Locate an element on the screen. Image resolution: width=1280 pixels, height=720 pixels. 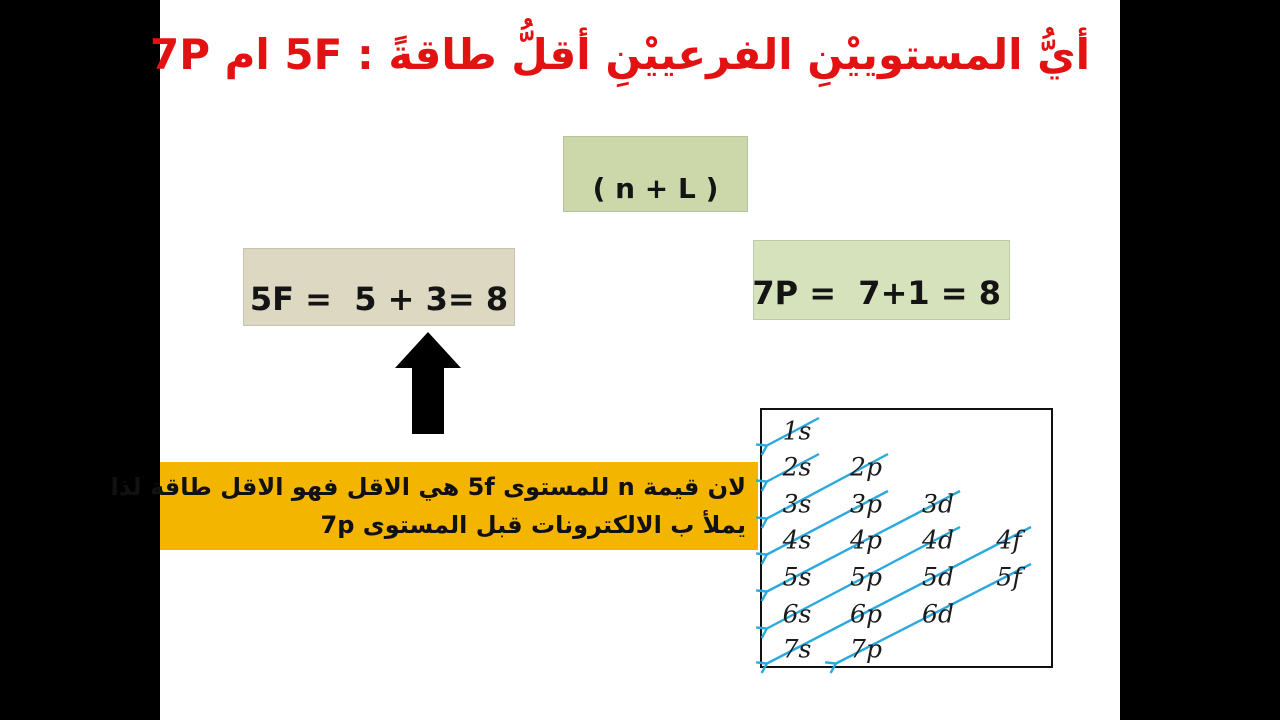
orbital-label-5p: 5p is located at coordinates (866, 577).